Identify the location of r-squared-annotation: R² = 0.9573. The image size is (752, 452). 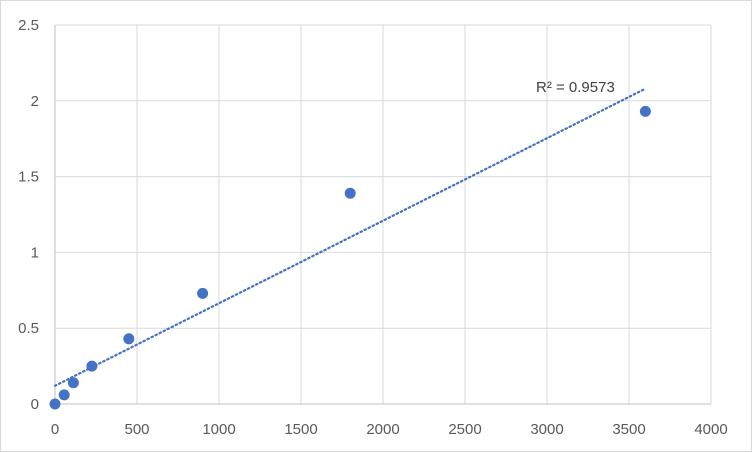
(575, 87).